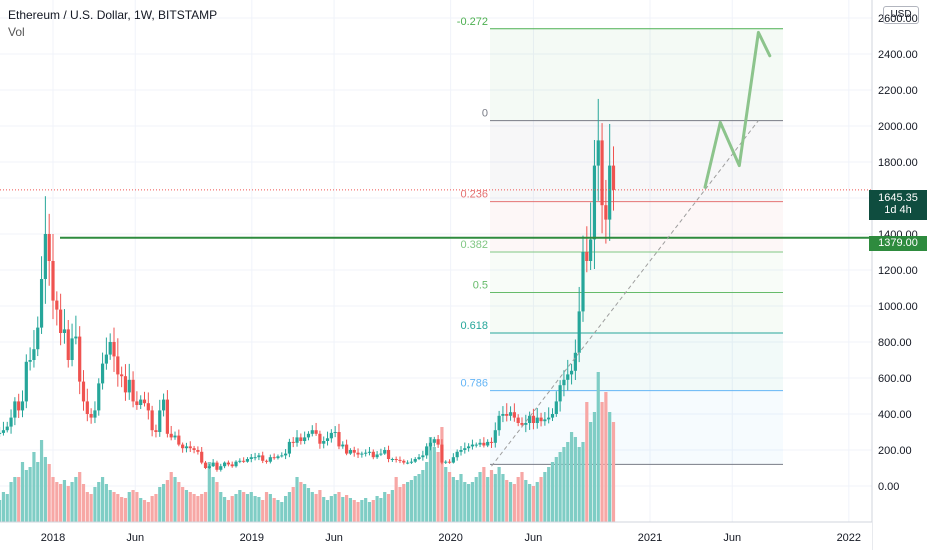 This screenshot has width=932, height=550. What do you see at coordinates (901, 15) in the screenshot?
I see `currency-button: USD` at bounding box center [901, 15].